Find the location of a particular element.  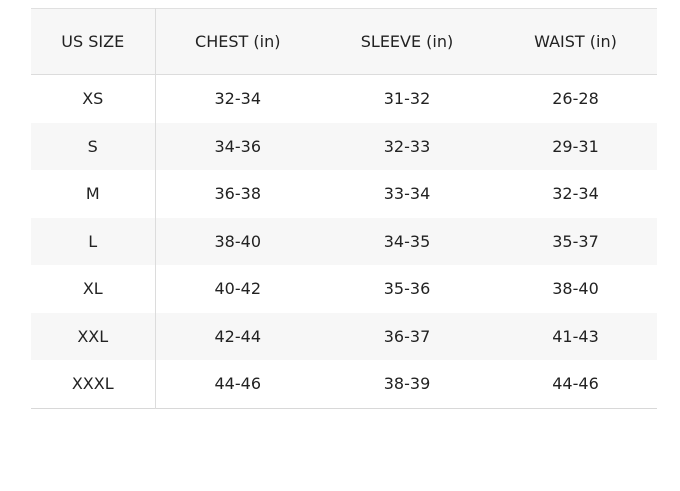

cell-chest: 38-40 is located at coordinates (237, 241).